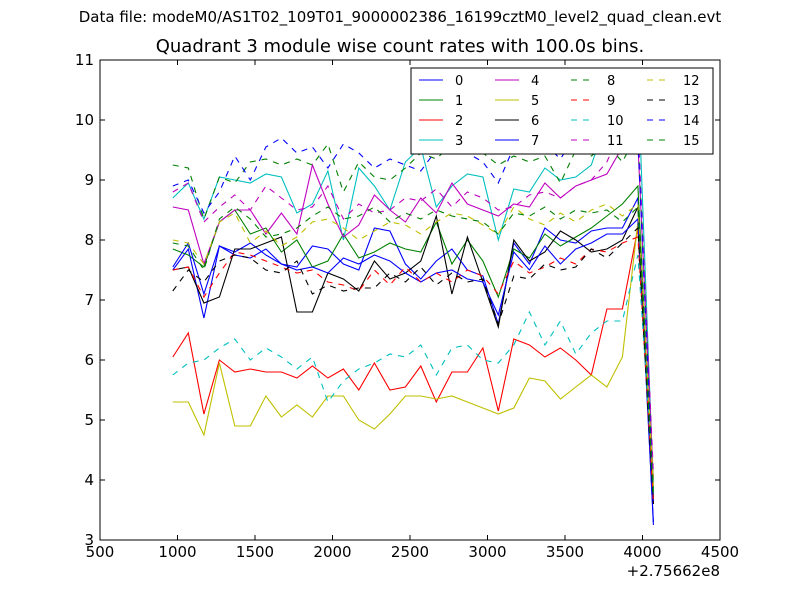 The height and width of the screenshot is (600, 800). I want to click on x-tick-label: 4500, so click(720, 552).